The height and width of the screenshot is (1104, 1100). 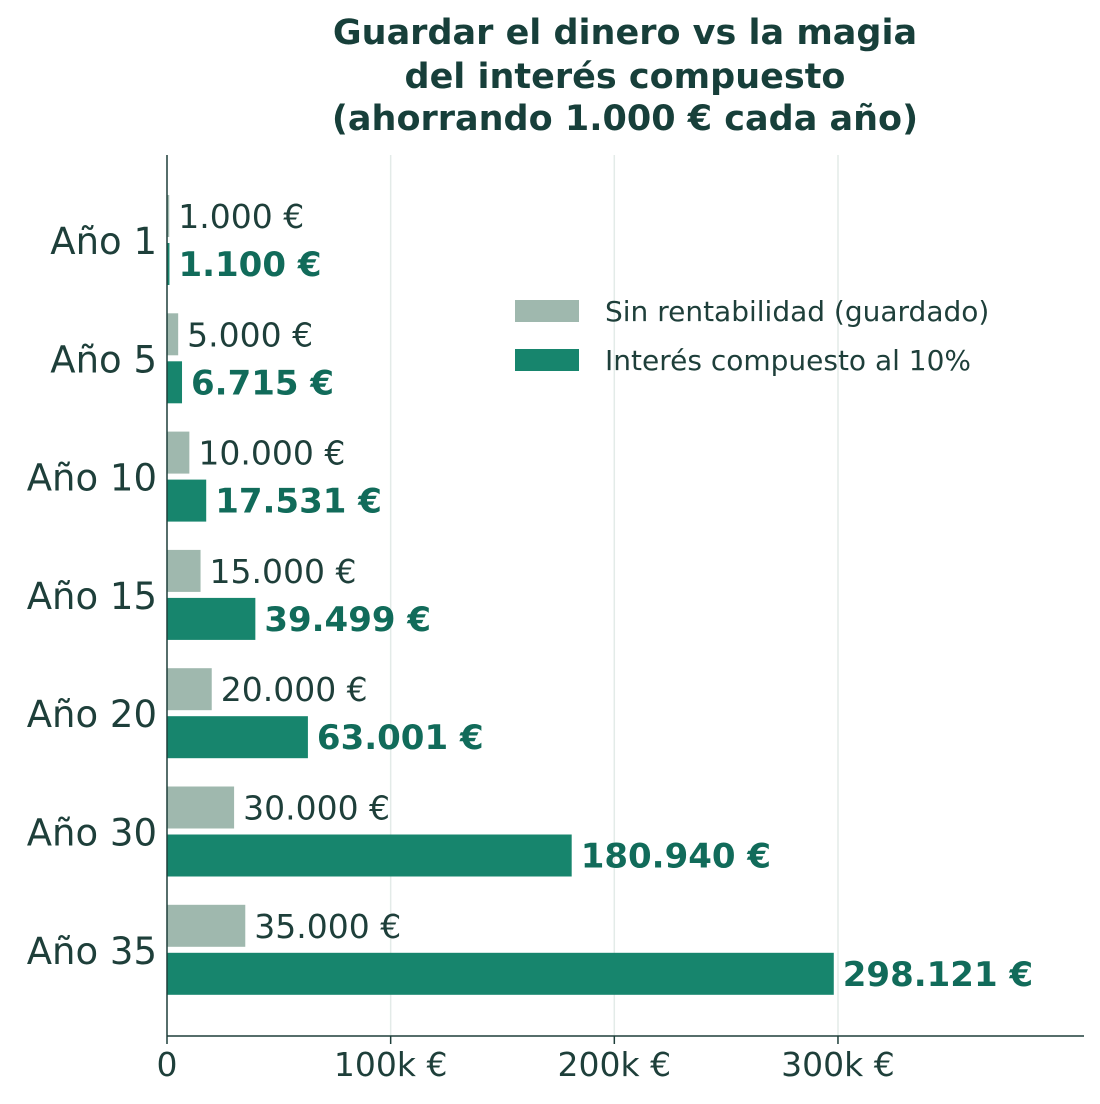 I want to click on x-tick-label-0: 0, so click(x=167, y=1064).